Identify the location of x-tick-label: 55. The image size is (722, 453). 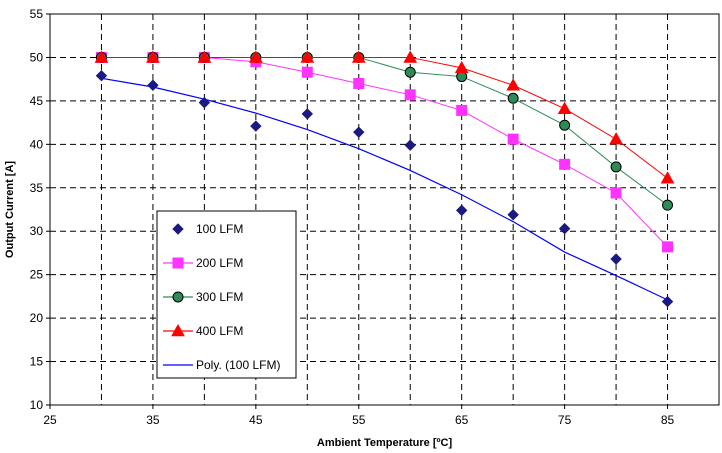
(359, 420).